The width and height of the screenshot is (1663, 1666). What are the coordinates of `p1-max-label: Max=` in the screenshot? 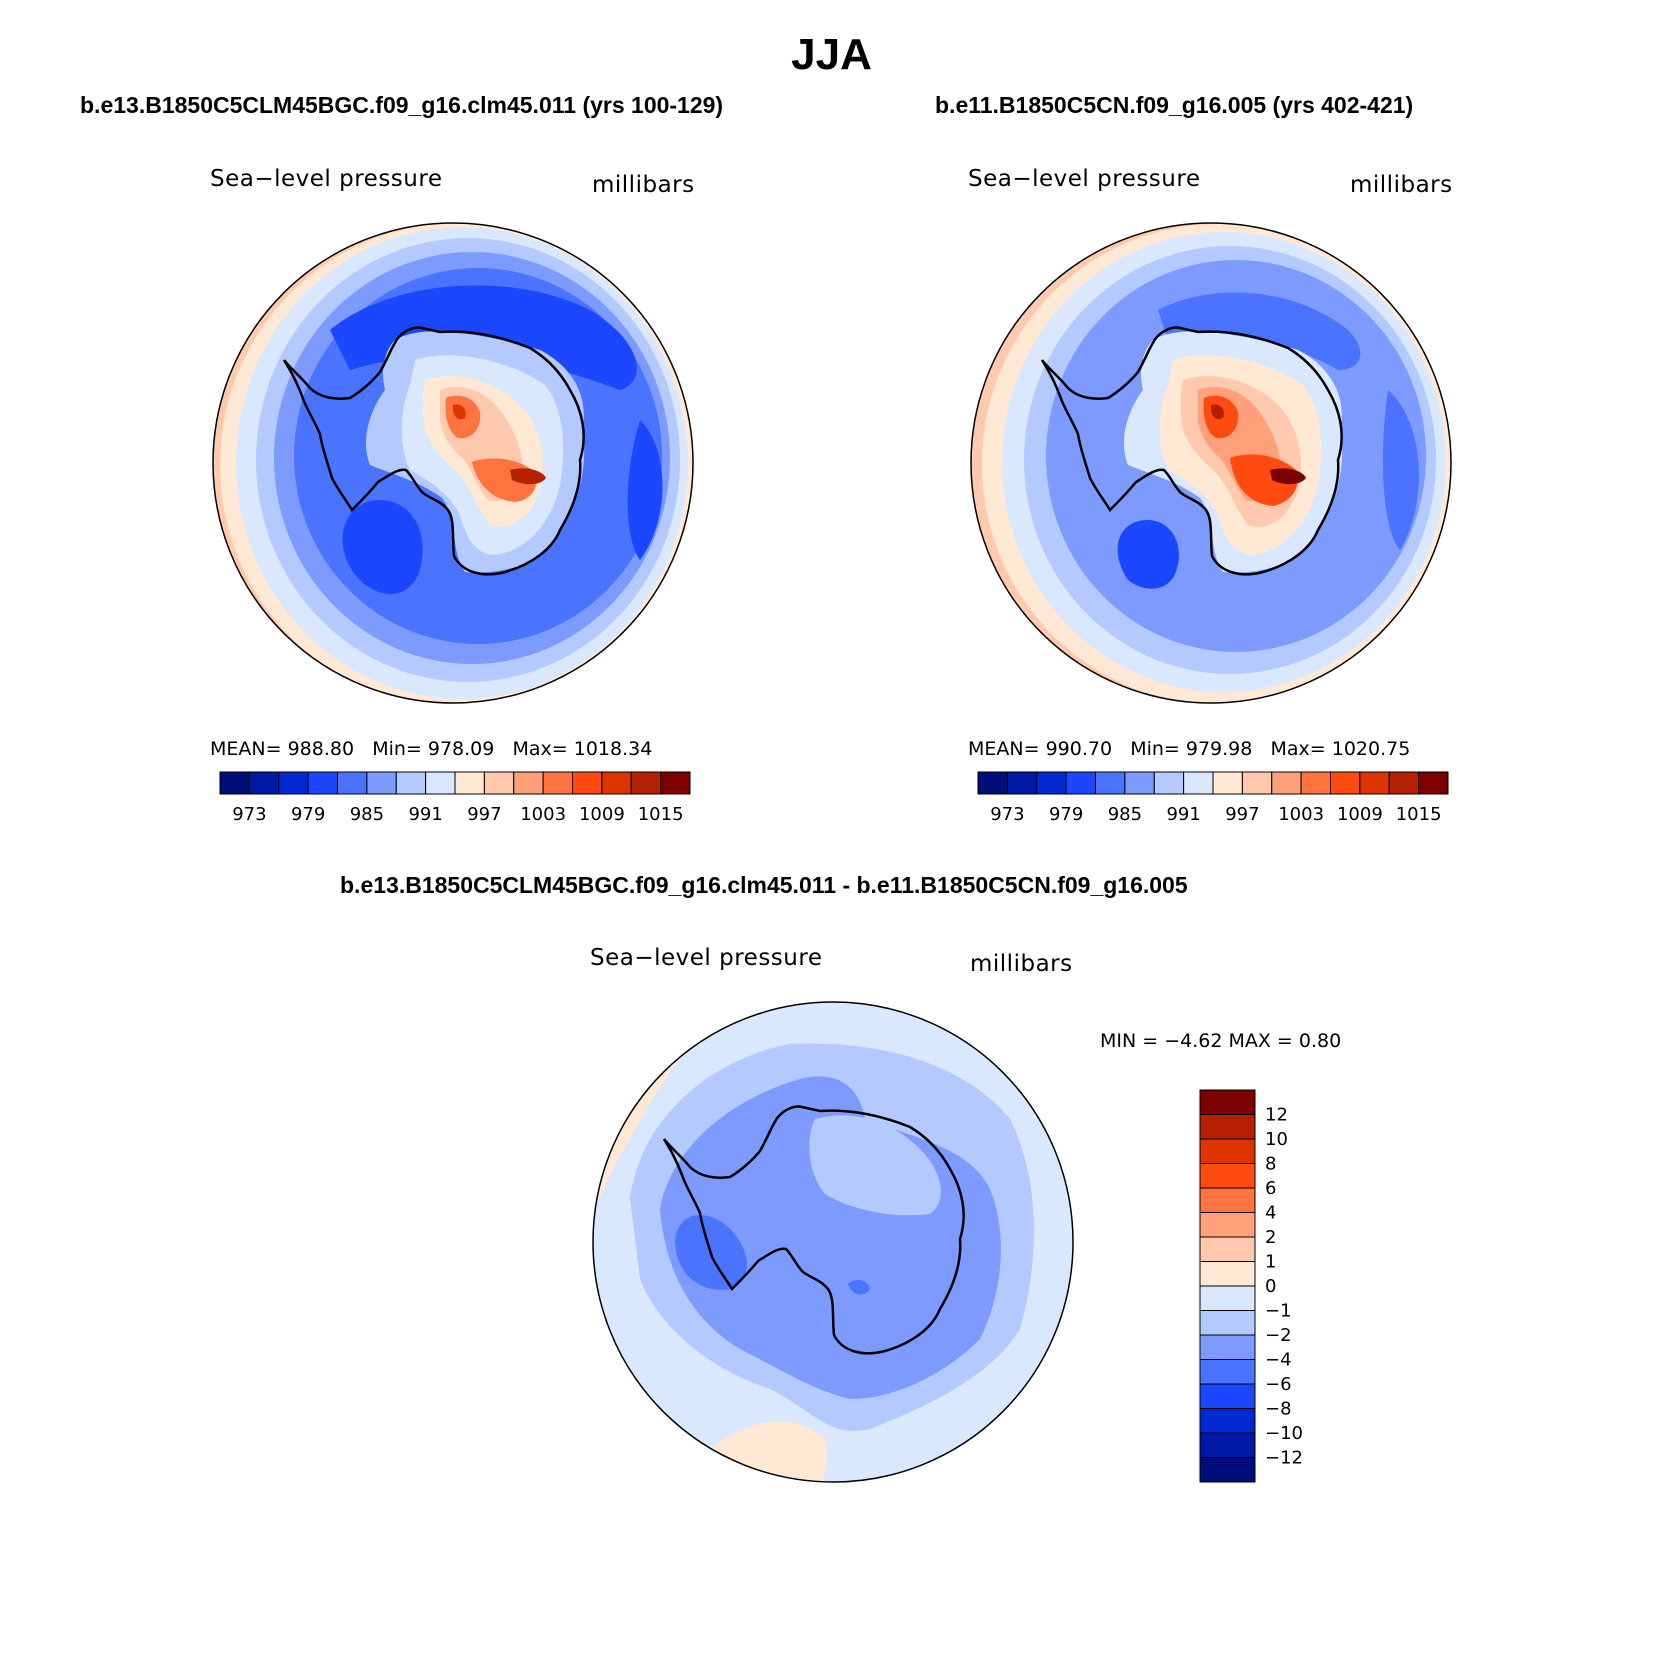 It's located at (540, 749).